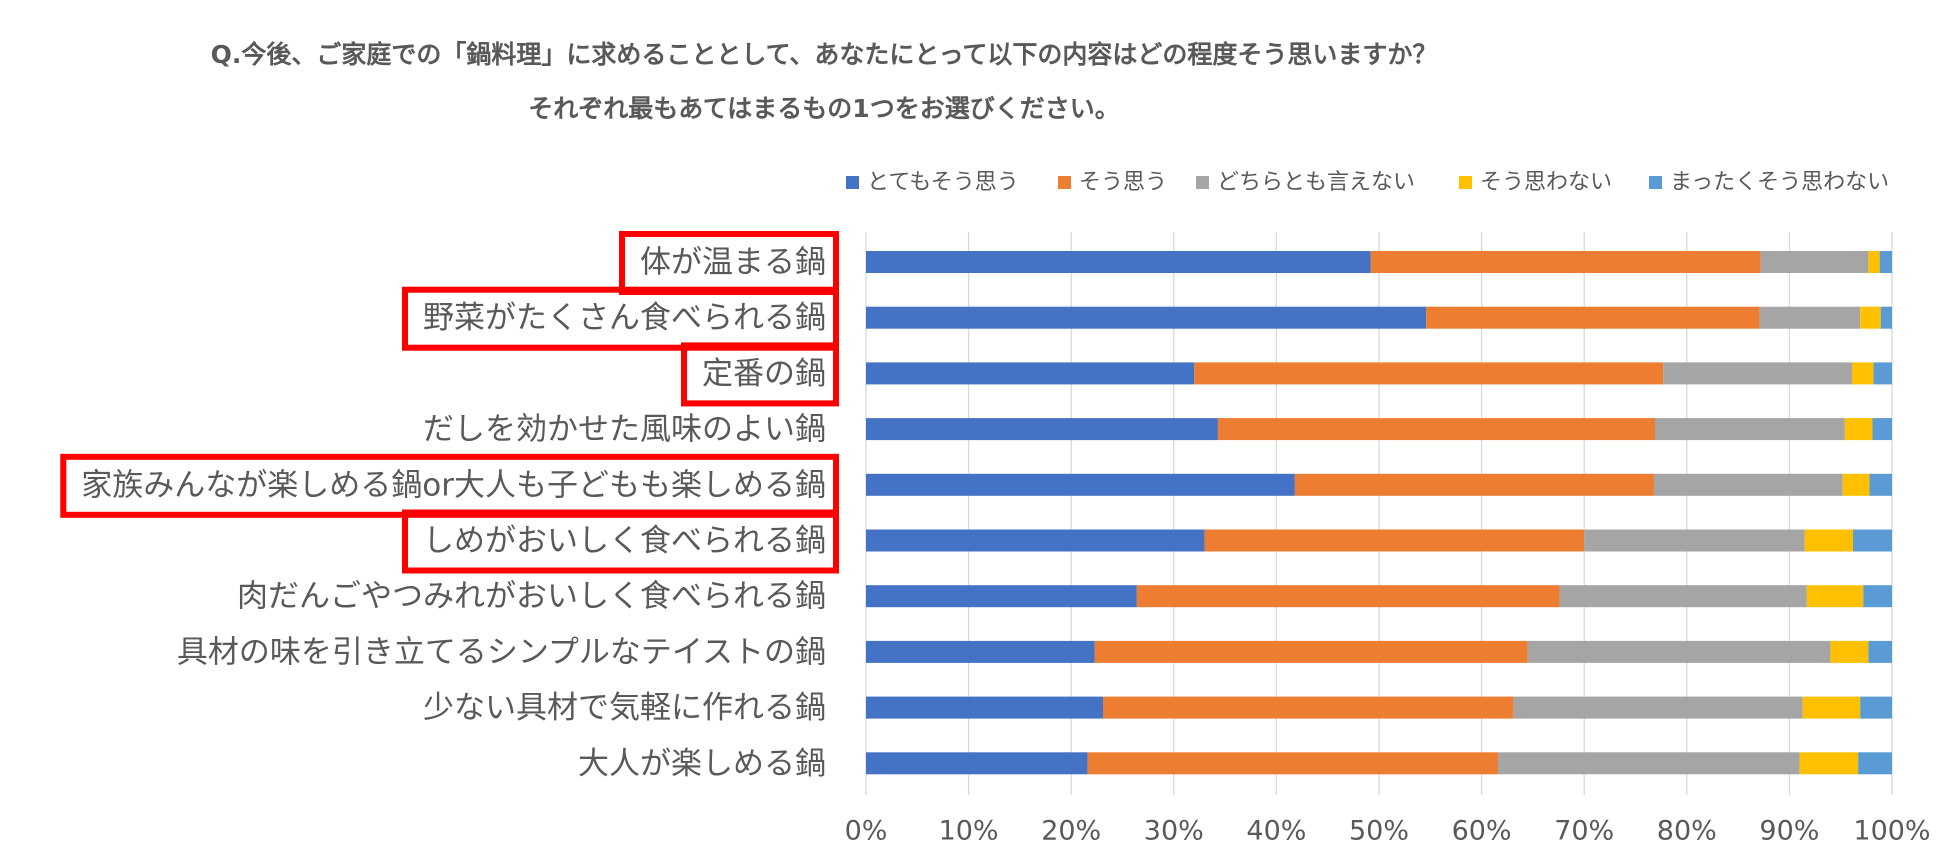  I want to click on category-label: 体が温まる鍋, so click(733, 263).